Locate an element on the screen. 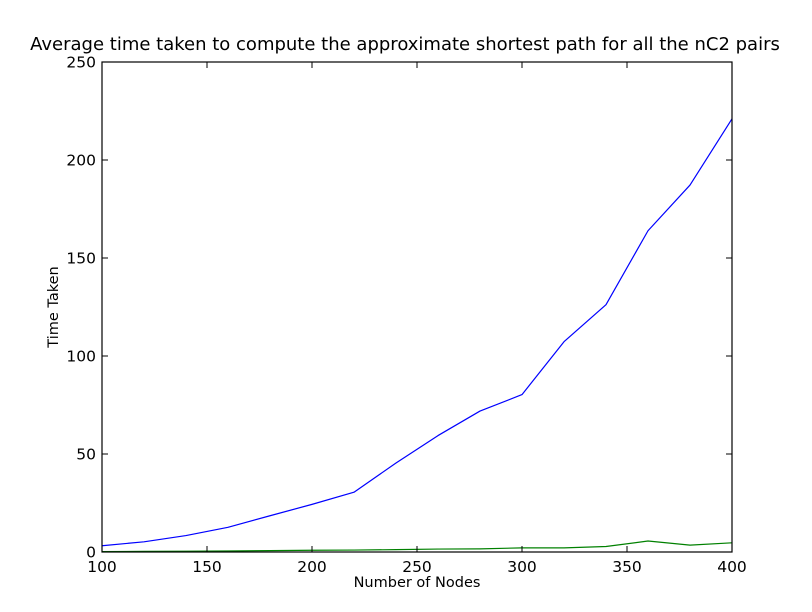  y-tick-label: 100 is located at coordinates (81, 357).